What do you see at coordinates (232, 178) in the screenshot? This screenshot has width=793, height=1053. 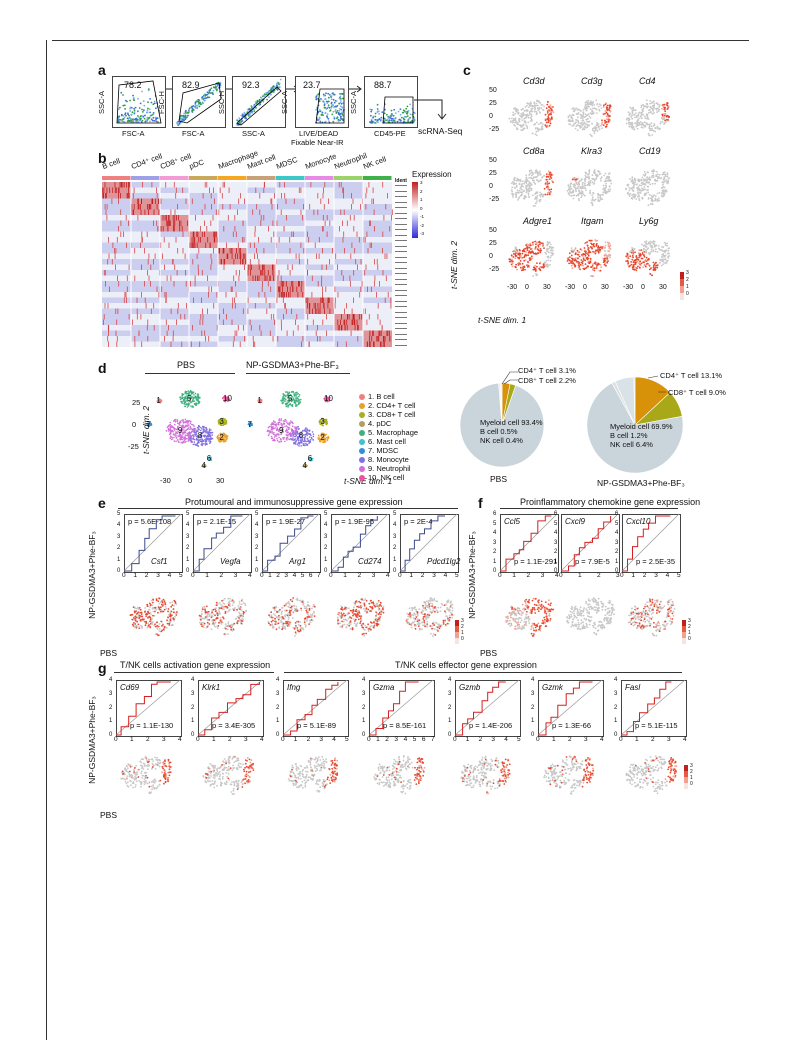 I see `heatmap-cluster-bar` at bounding box center [232, 178].